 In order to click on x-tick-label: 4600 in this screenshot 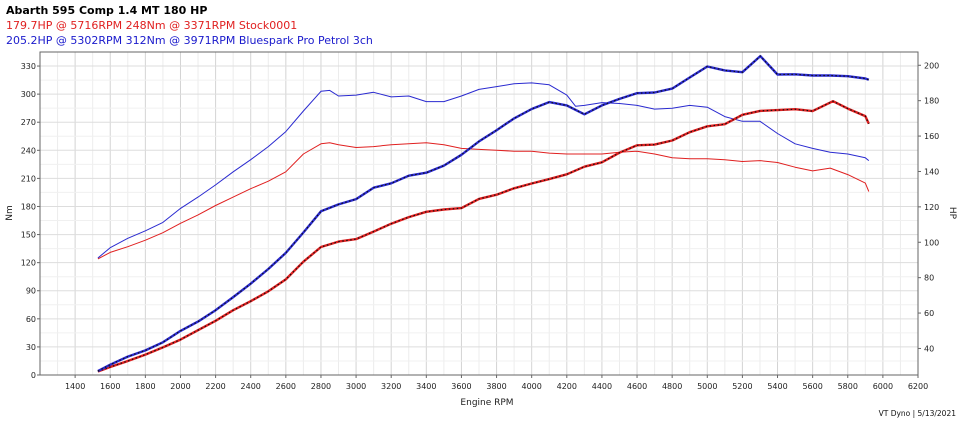, I will do `click(637, 386)`.